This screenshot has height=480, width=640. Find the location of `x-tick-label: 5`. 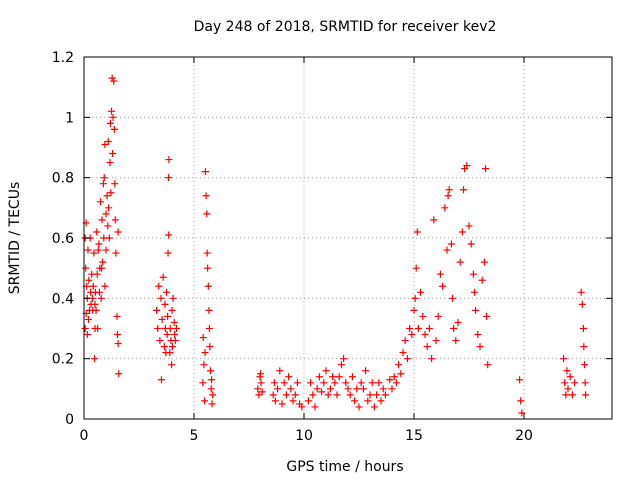

x-tick-label: 5 is located at coordinates (194, 436).